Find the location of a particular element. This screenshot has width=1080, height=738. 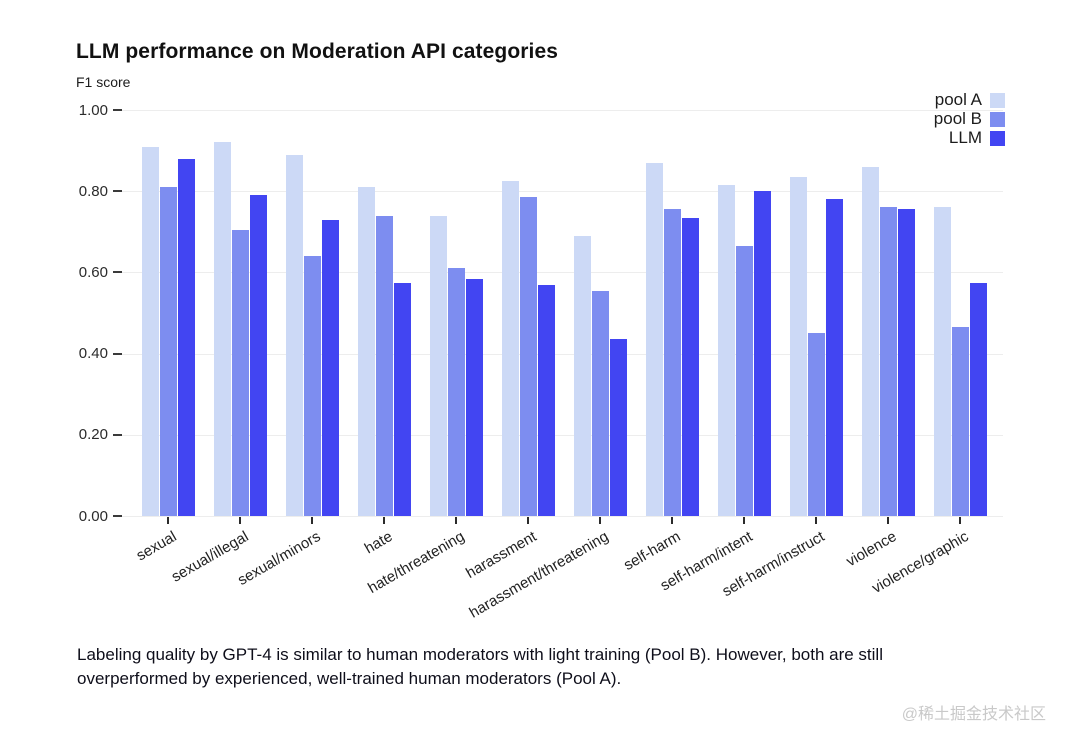

legend-label: pool B is located at coordinates (957, 118).